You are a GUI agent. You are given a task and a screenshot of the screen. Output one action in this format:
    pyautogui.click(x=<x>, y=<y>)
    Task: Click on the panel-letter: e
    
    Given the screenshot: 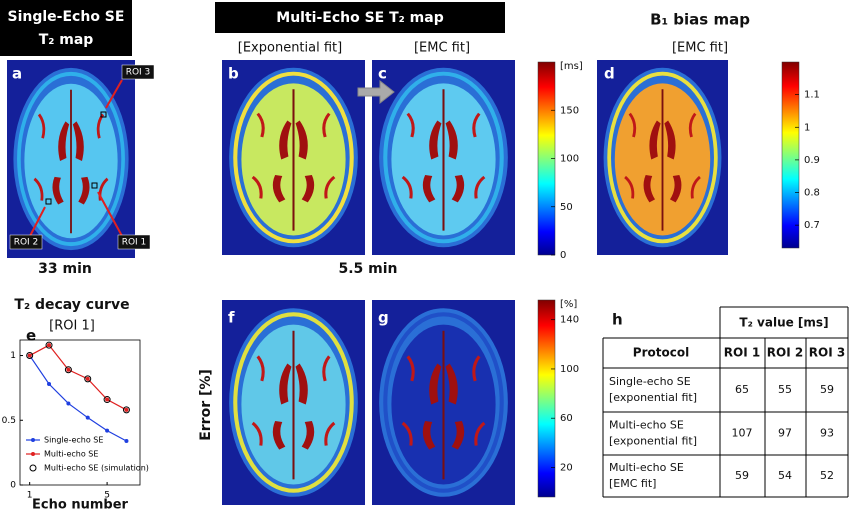 What is the action you would take?
    pyautogui.click(x=31, y=336)
    